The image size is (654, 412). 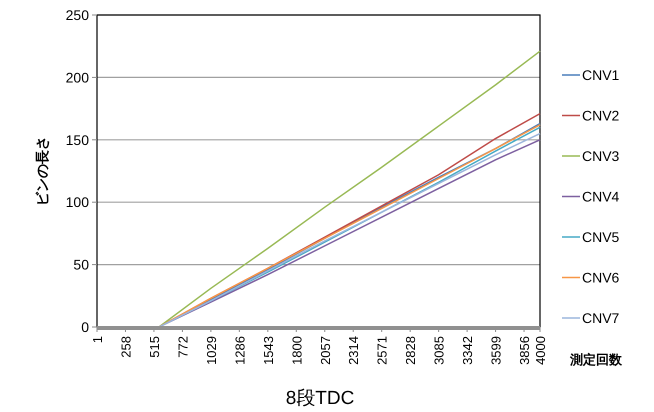 I want to click on y-tick-label: 150, so click(x=78, y=140).